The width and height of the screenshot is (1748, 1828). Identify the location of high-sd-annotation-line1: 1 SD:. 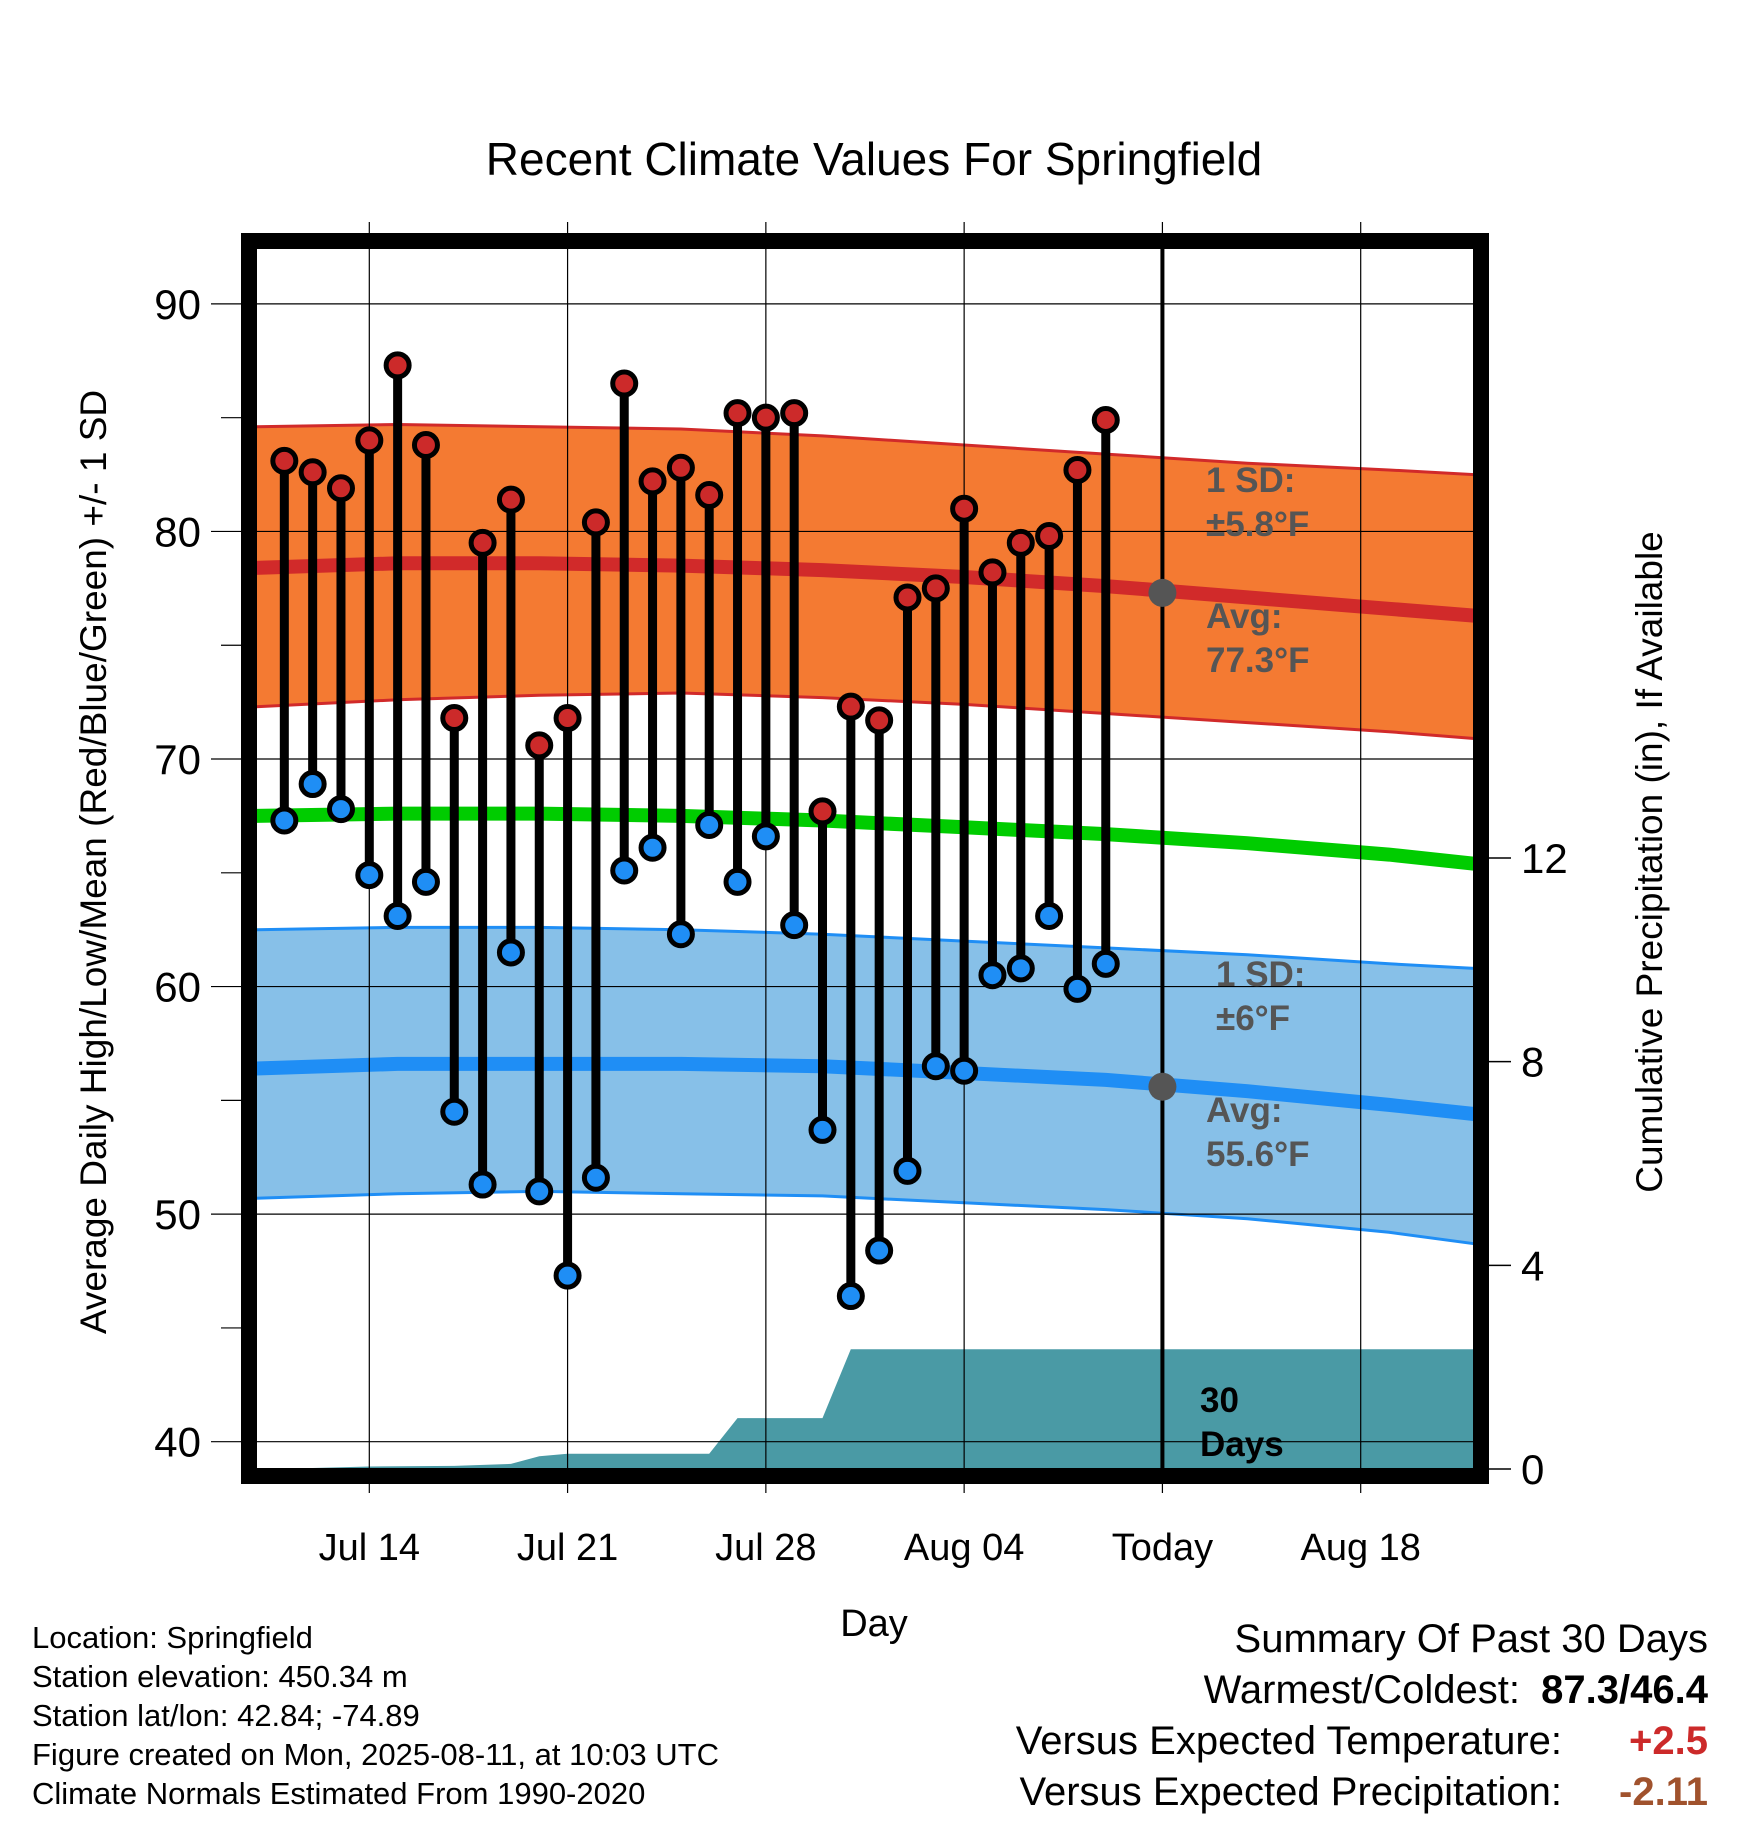
(1250, 480).